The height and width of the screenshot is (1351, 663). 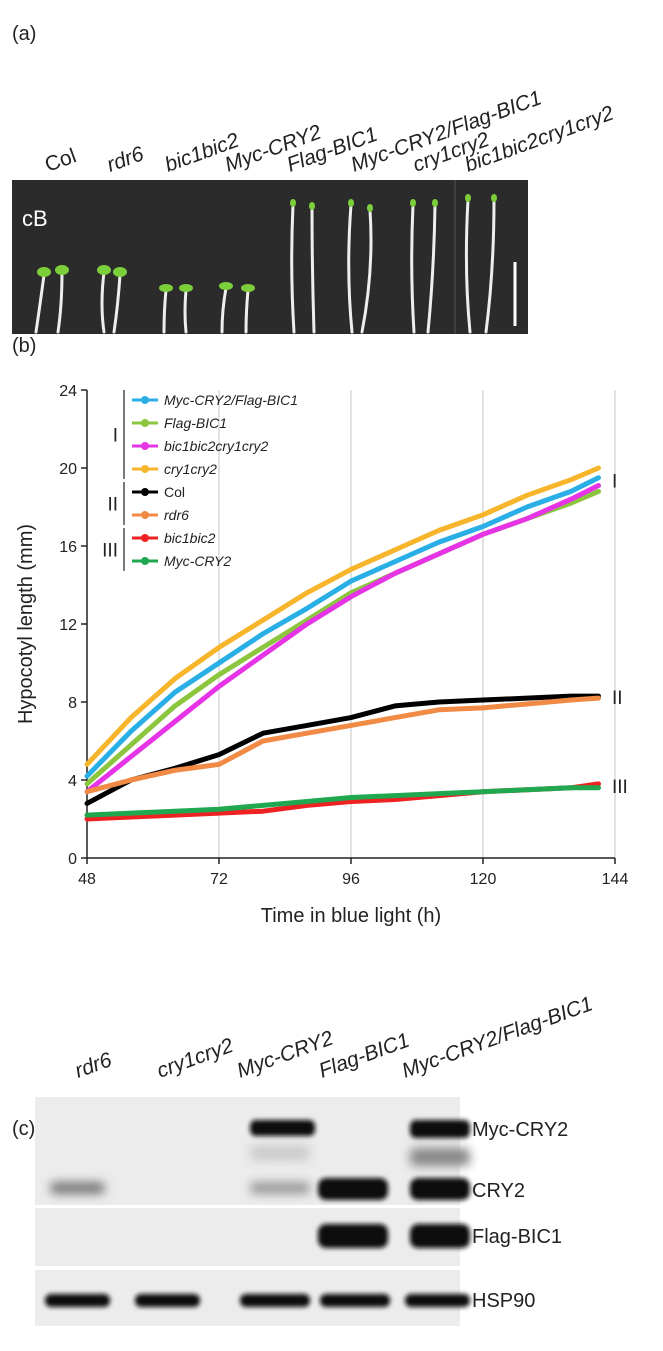 I want to click on y-tick-label: 4, so click(x=72, y=781).